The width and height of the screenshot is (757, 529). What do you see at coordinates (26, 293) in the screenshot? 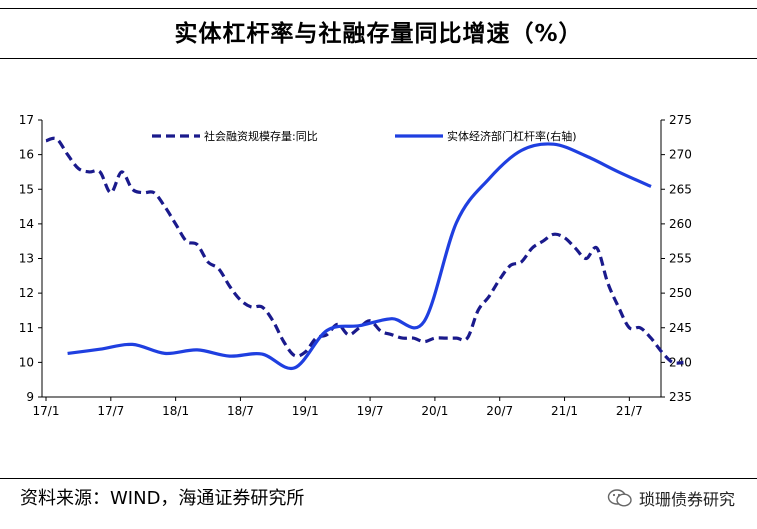
I see `left-tick-label: 12` at bounding box center [26, 293].